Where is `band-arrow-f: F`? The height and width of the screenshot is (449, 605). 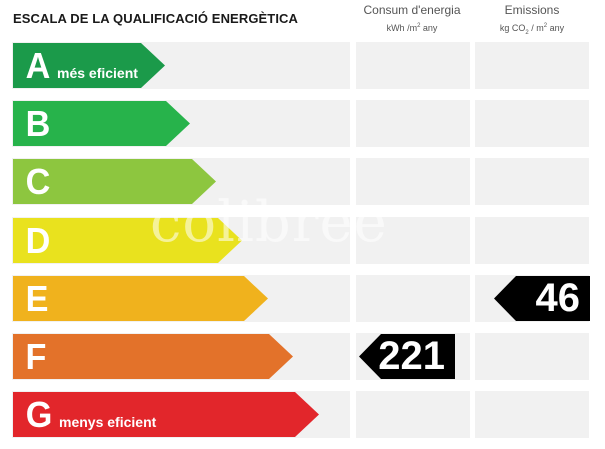
band-arrow-f: F is located at coordinates (153, 356).